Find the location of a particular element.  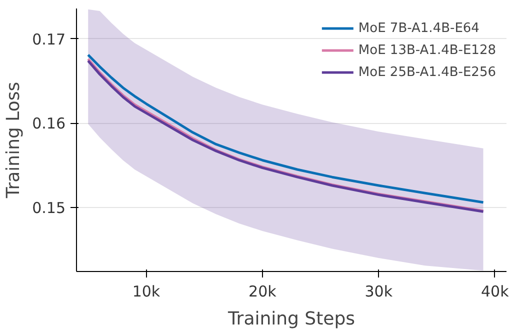

x-axis-title: Training Steps is located at coordinates (291, 319).